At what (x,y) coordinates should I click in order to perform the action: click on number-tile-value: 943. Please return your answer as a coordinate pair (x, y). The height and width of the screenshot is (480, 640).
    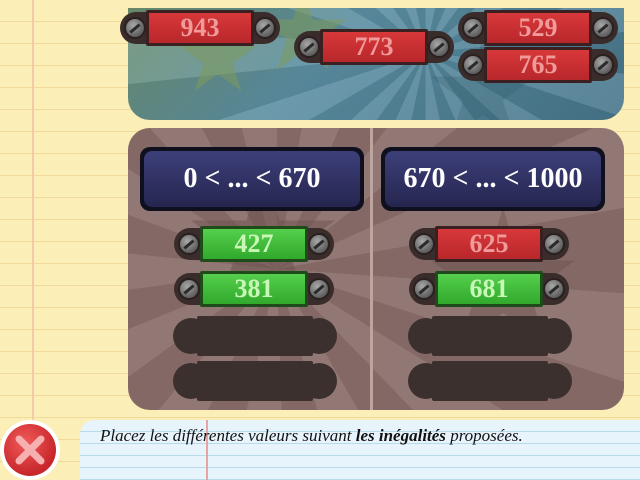
    Looking at the image, I should click on (200, 28).